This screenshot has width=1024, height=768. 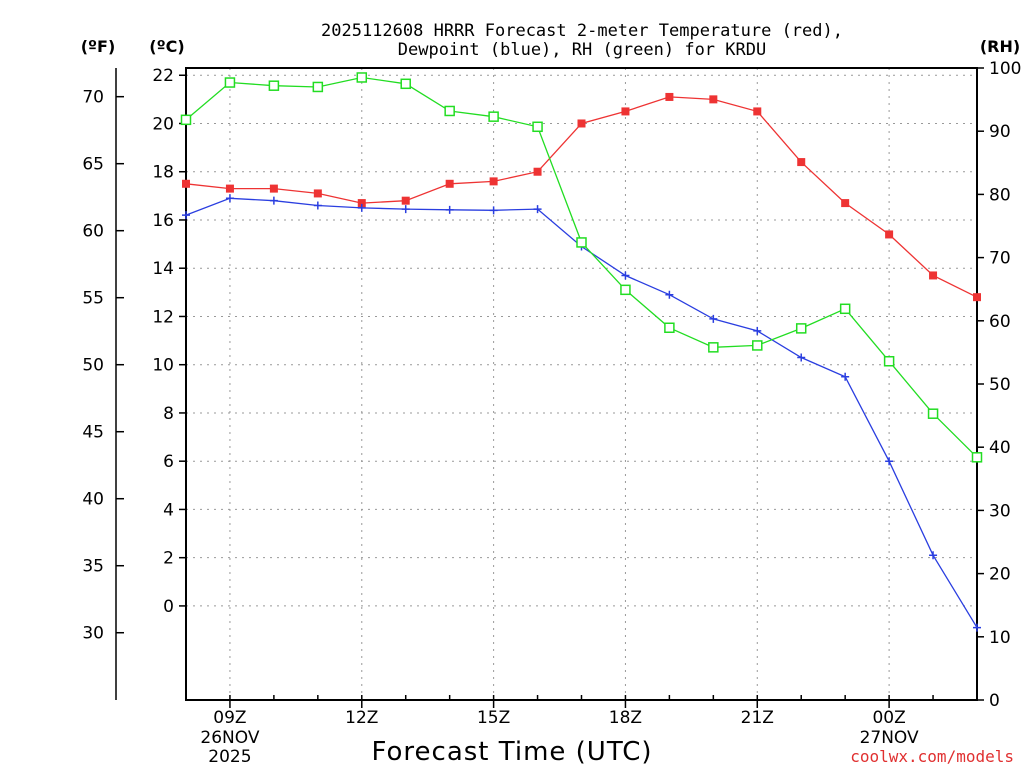 I want to click on fahrenheit-tick-label: 70, so click(x=93, y=98).